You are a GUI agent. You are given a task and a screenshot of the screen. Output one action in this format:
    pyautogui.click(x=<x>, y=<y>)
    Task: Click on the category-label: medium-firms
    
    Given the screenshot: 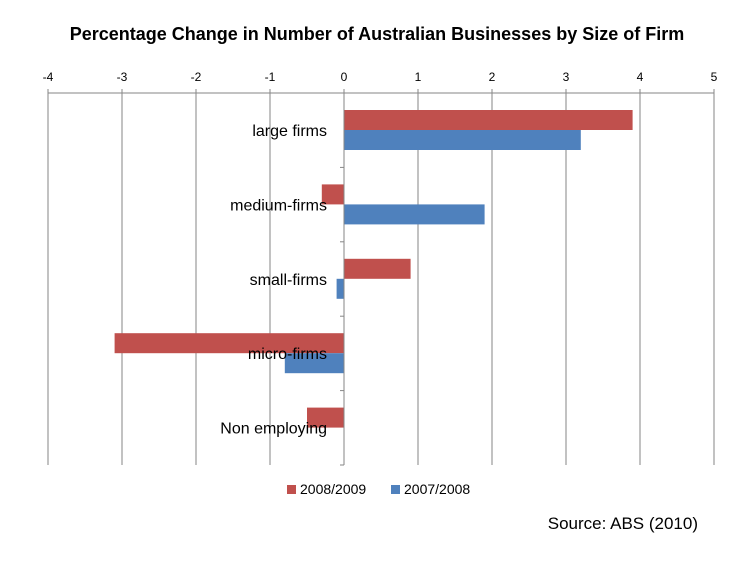 What is the action you would take?
    pyautogui.click(x=278, y=205)
    